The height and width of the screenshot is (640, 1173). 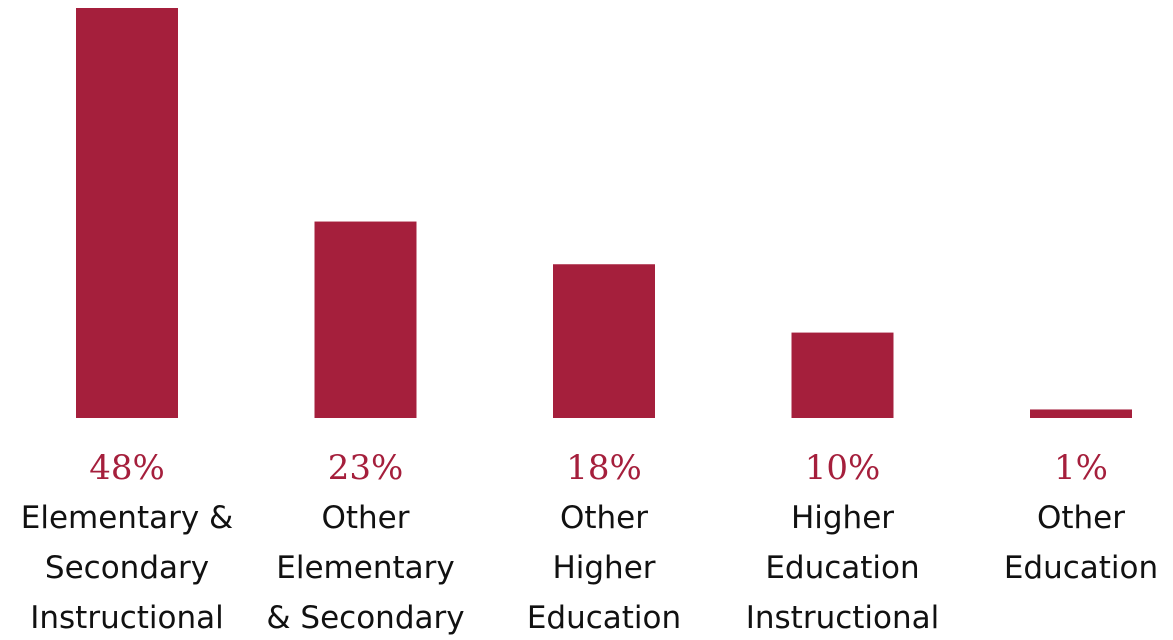 What do you see at coordinates (365, 618) in the screenshot?
I see `category-label-line: & Secondary` at bounding box center [365, 618].